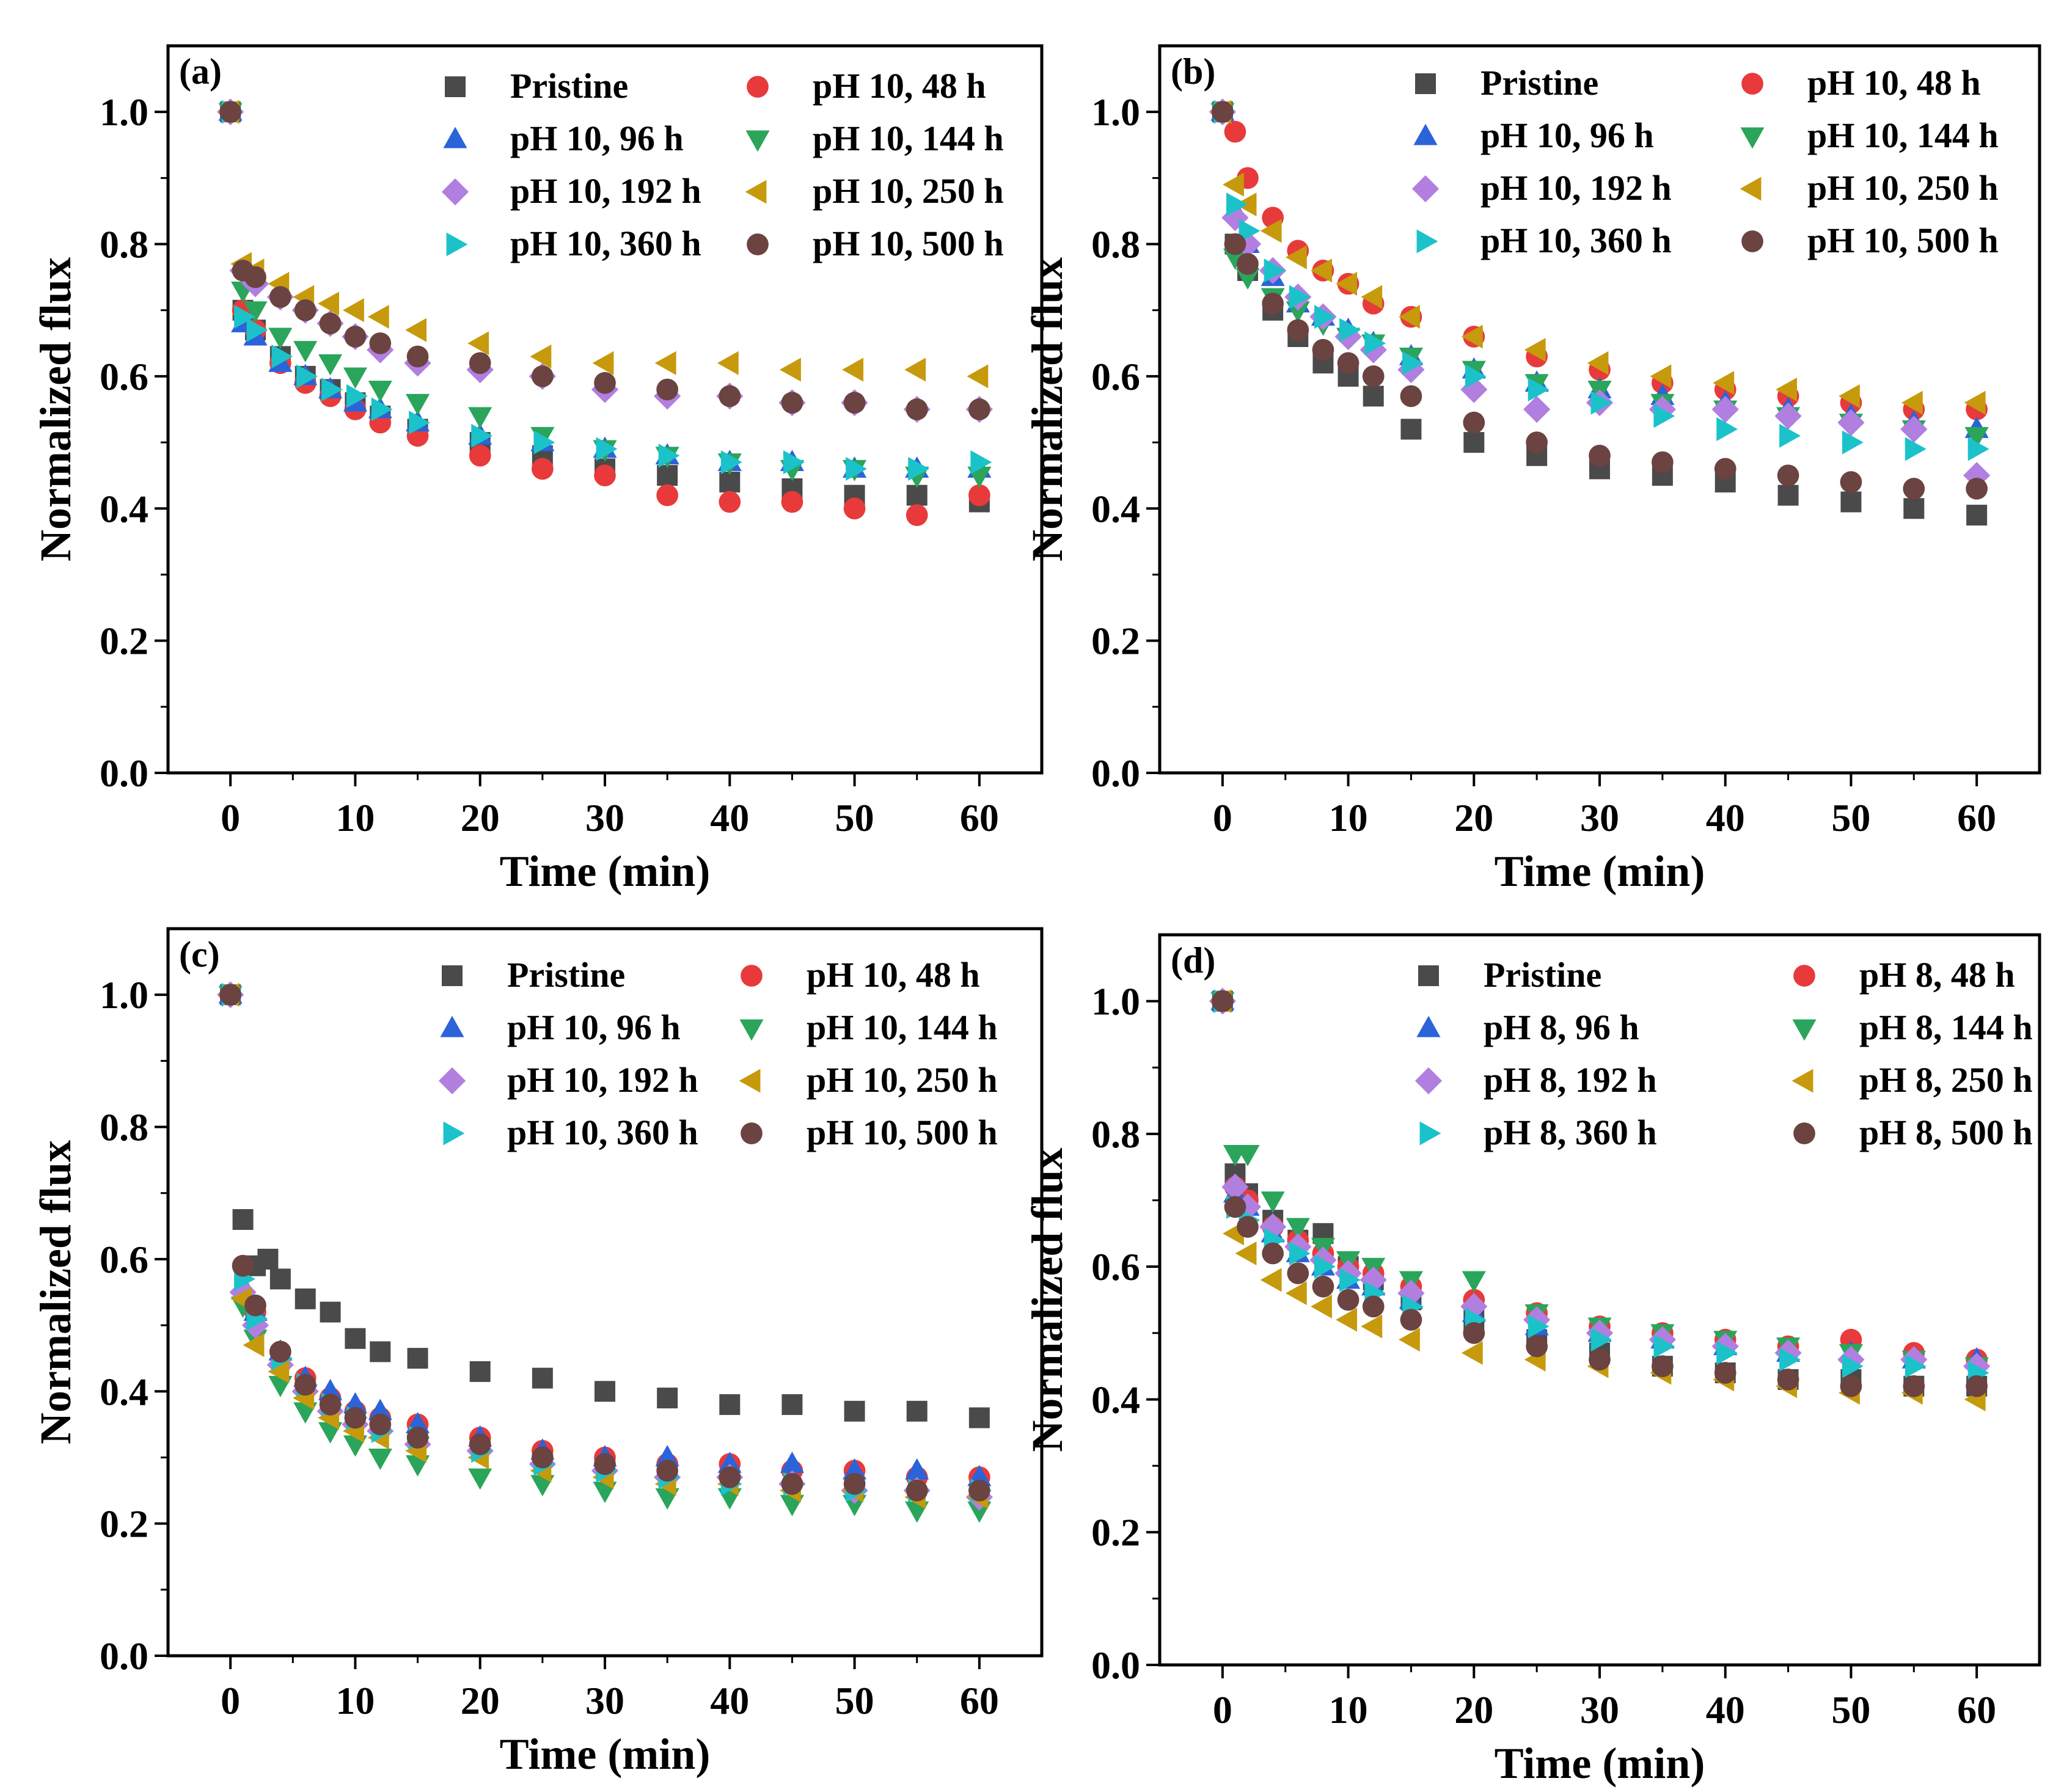  What do you see at coordinates (893, 975) in the screenshot?
I see `legend-label: pH 10, 48 h` at bounding box center [893, 975].